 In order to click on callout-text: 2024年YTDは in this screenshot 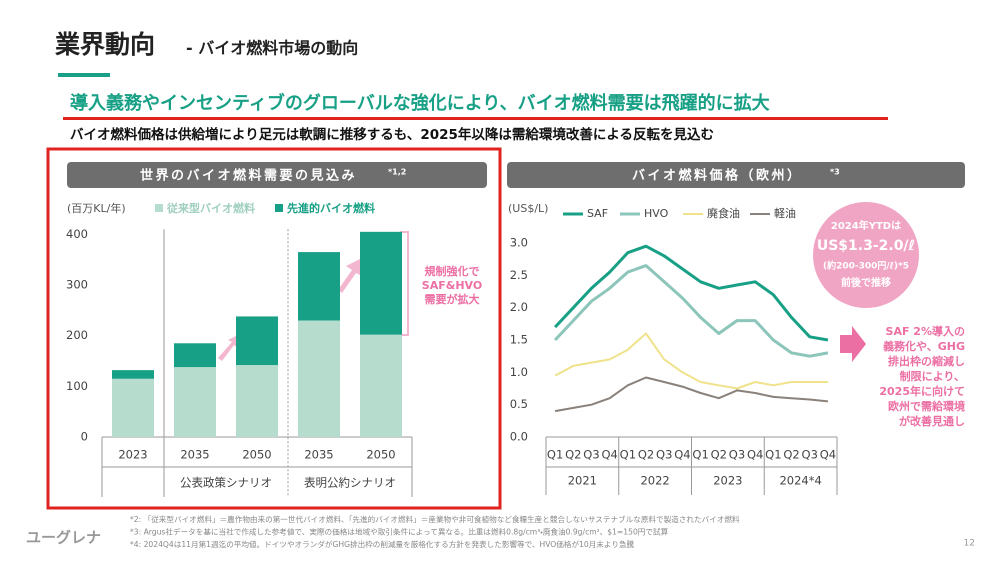, I will do `click(866, 225)`.